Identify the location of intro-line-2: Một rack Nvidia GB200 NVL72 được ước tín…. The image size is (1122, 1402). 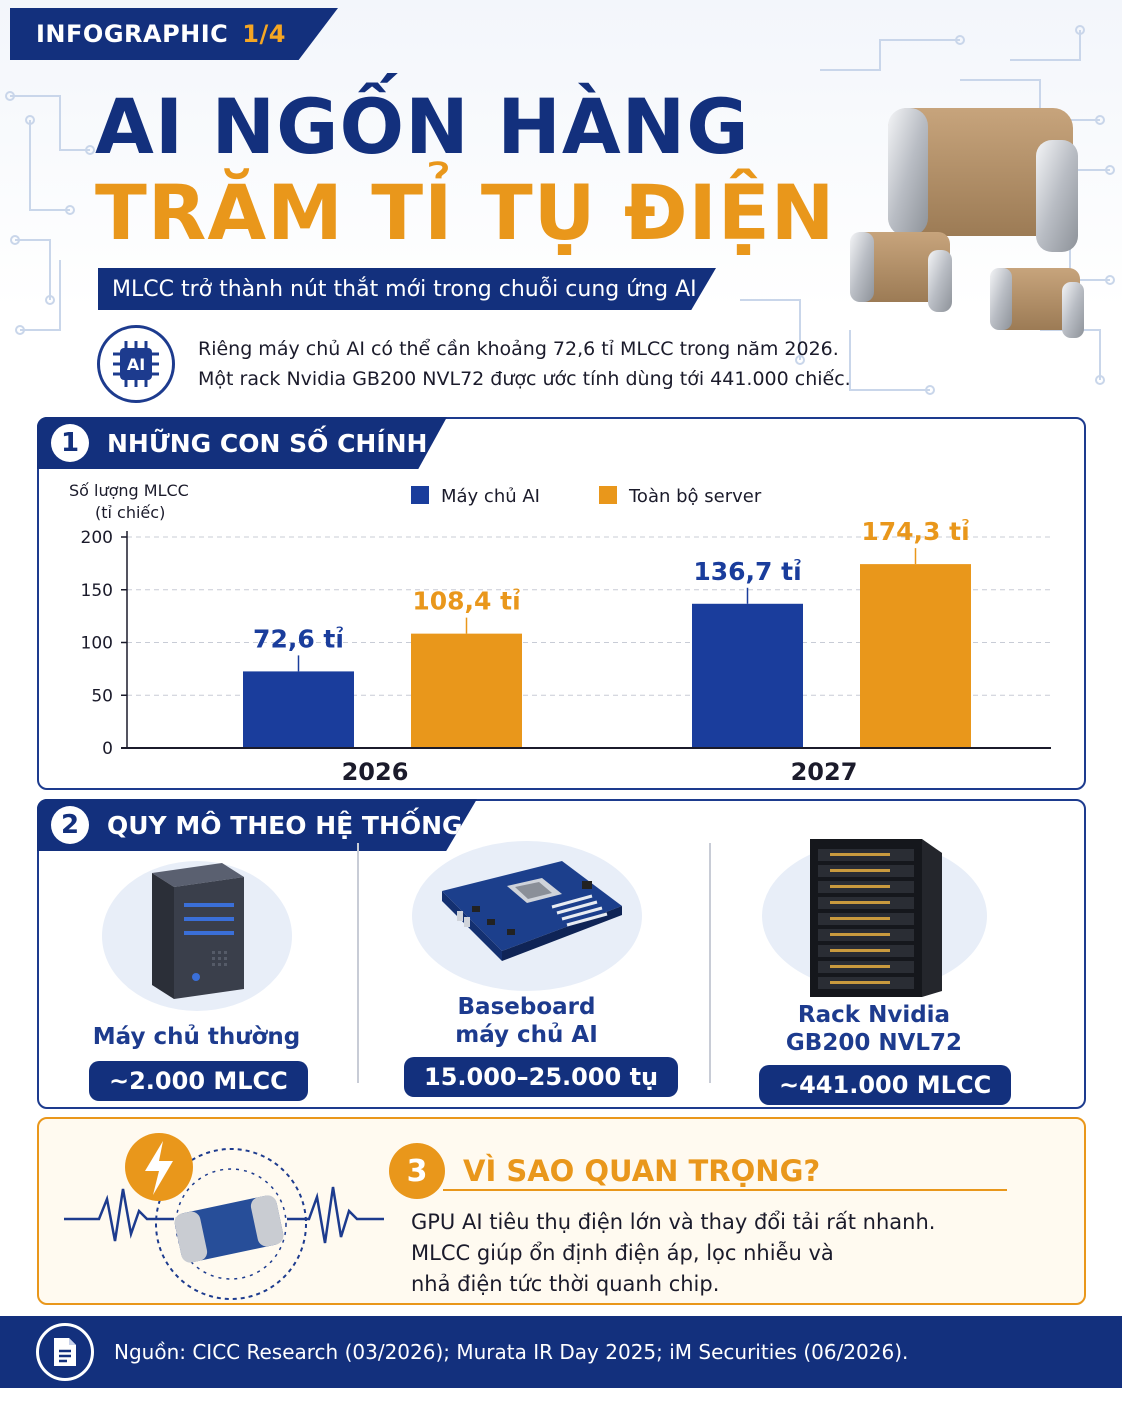
(524, 379).